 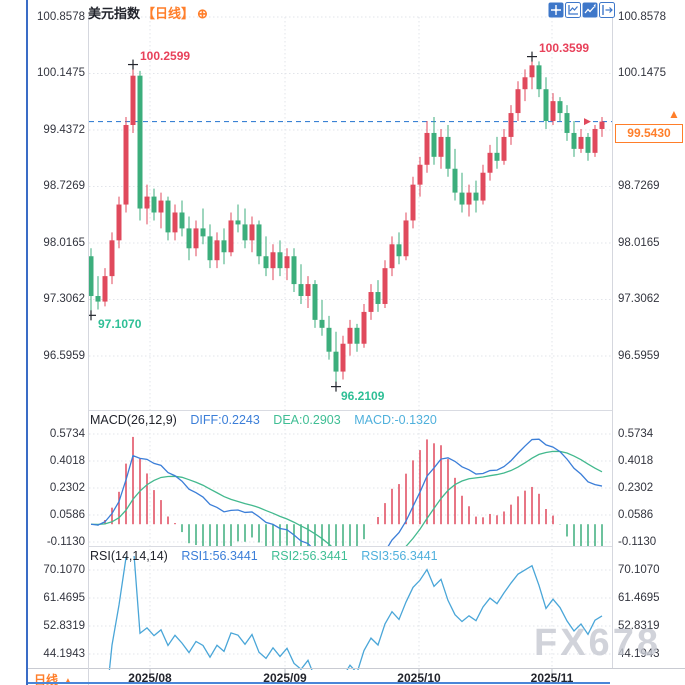 I want to click on symbol-name: 美元指数, so click(x=114, y=13).